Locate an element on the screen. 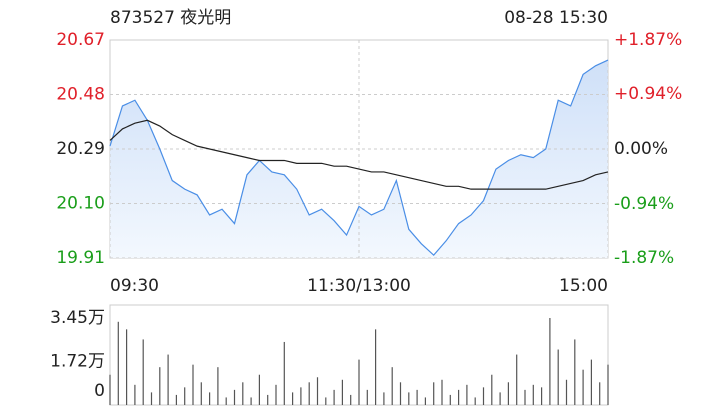 The height and width of the screenshot is (420, 720). x-tick-label: 11:30/13:00 is located at coordinates (359, 286).